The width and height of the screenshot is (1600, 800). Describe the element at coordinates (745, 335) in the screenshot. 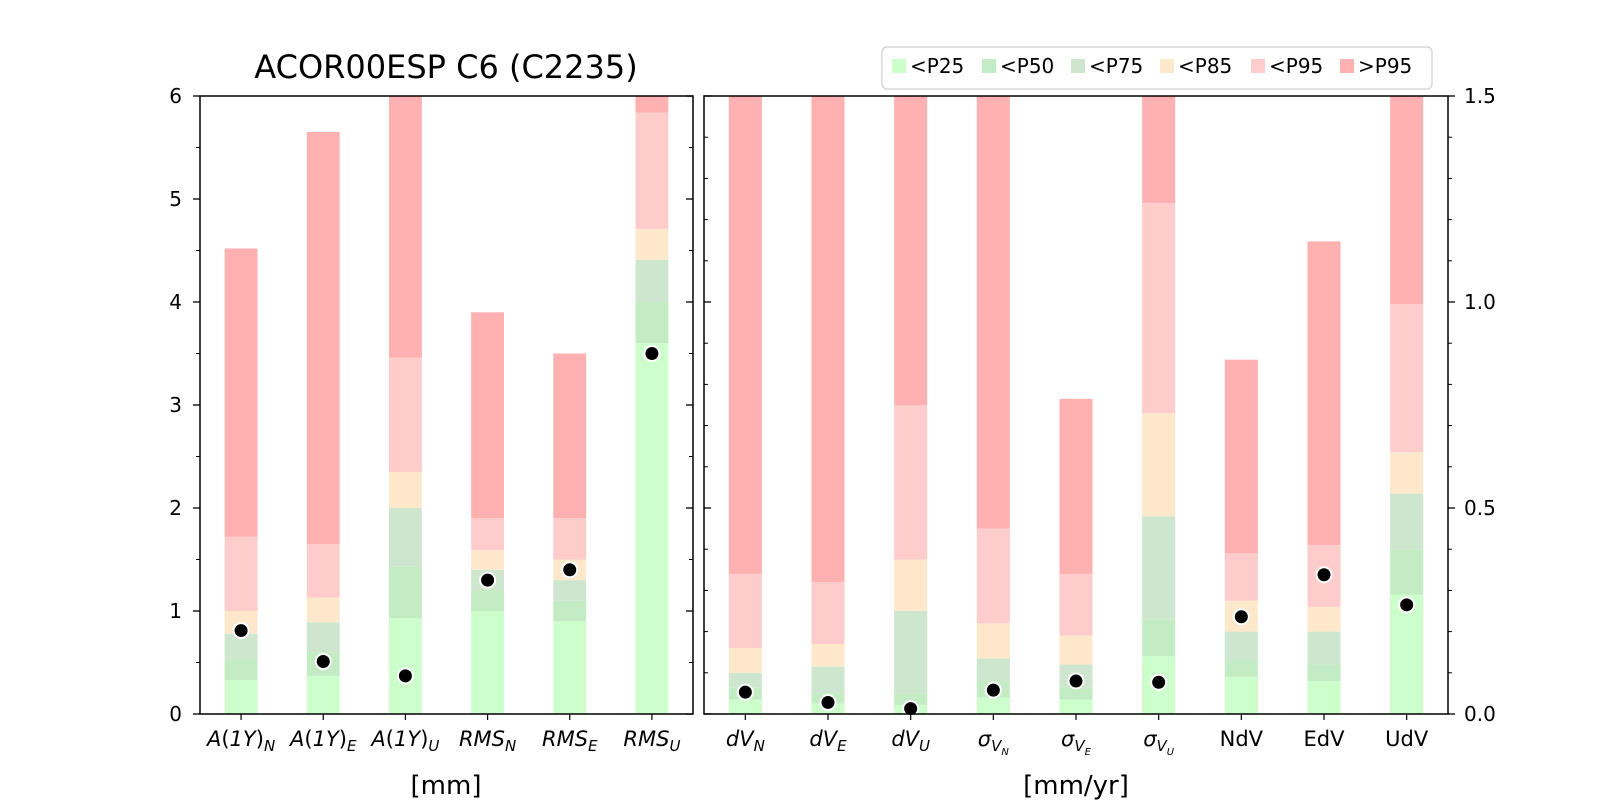

I see `right-bar-1-above-p95-segment` at that location.